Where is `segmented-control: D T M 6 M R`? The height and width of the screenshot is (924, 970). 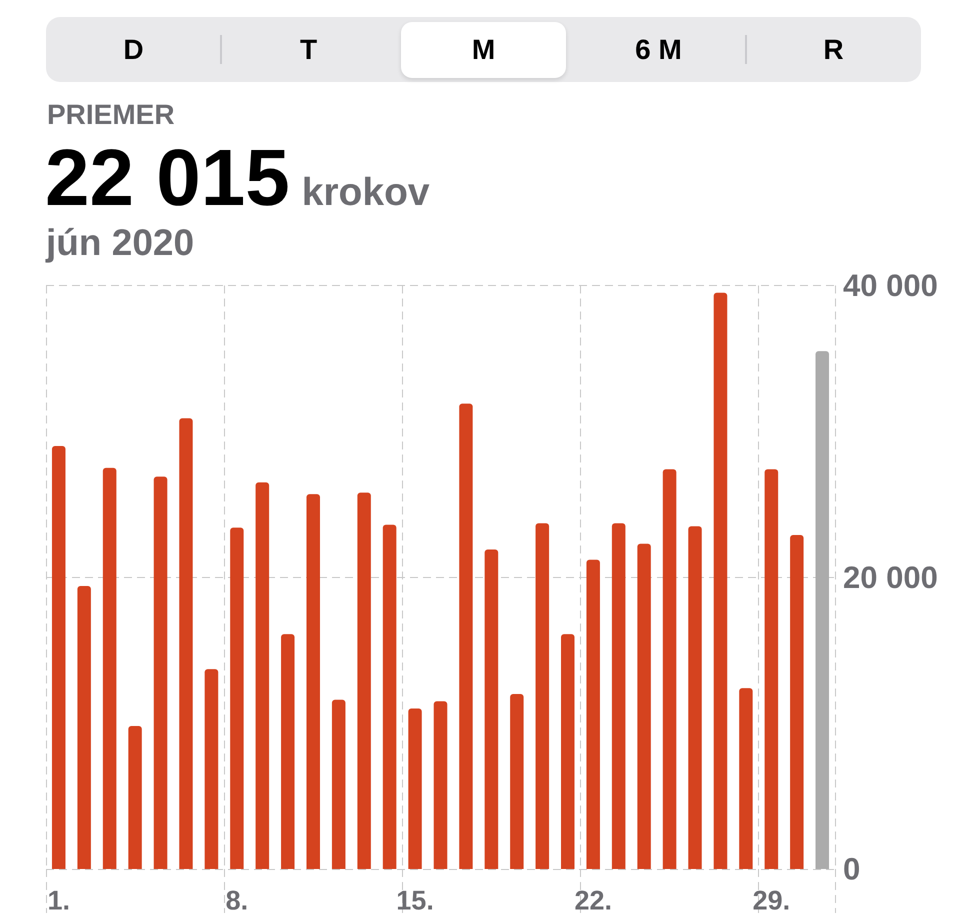
segmented-control: D T M 6 M R is located at coordinates (483, 49).